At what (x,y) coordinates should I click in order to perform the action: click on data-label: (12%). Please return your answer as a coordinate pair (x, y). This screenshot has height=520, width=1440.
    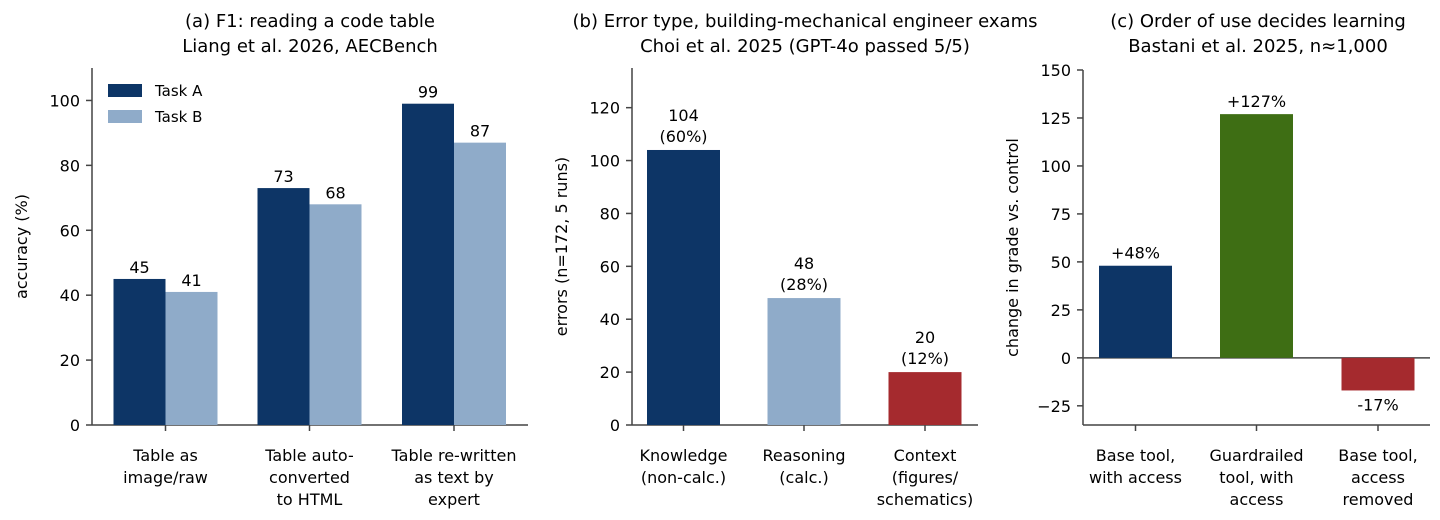
    Looking at the image, I should click on (925, 358).